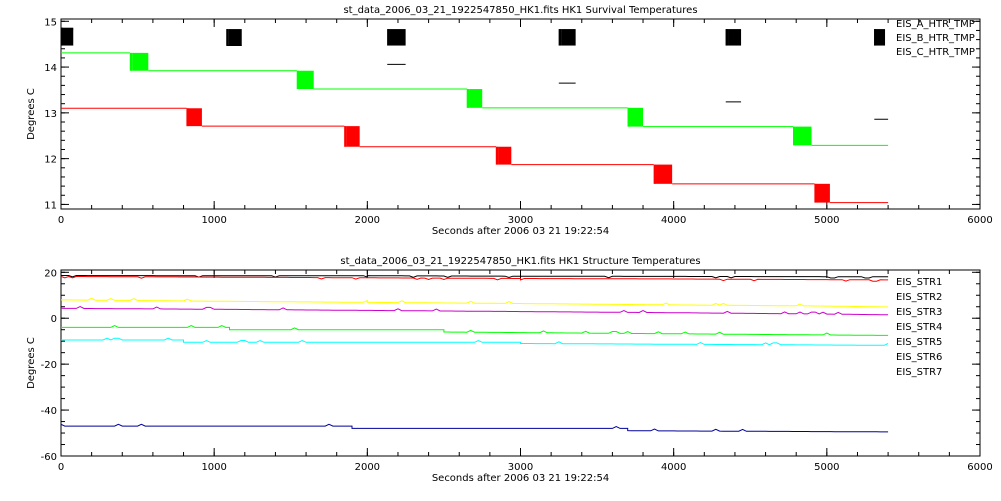 The height and width of the screenshot is (501, 1001). What do you see at coordinates (49, 365) in the screenshot?
I see `y-tick-label: -20` at bounding box center [49, 365].